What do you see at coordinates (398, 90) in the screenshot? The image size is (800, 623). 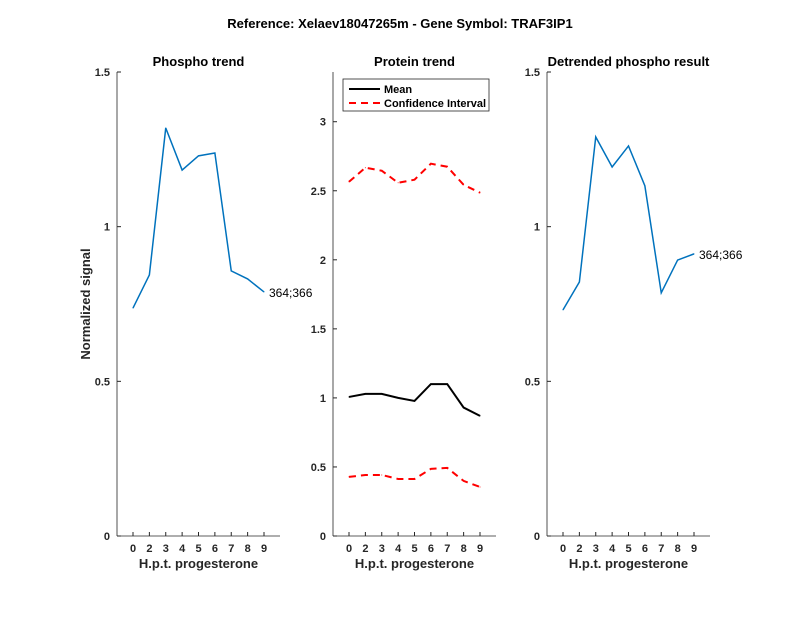 I see `legend-label: Mean` at bounding box center [398, 90].